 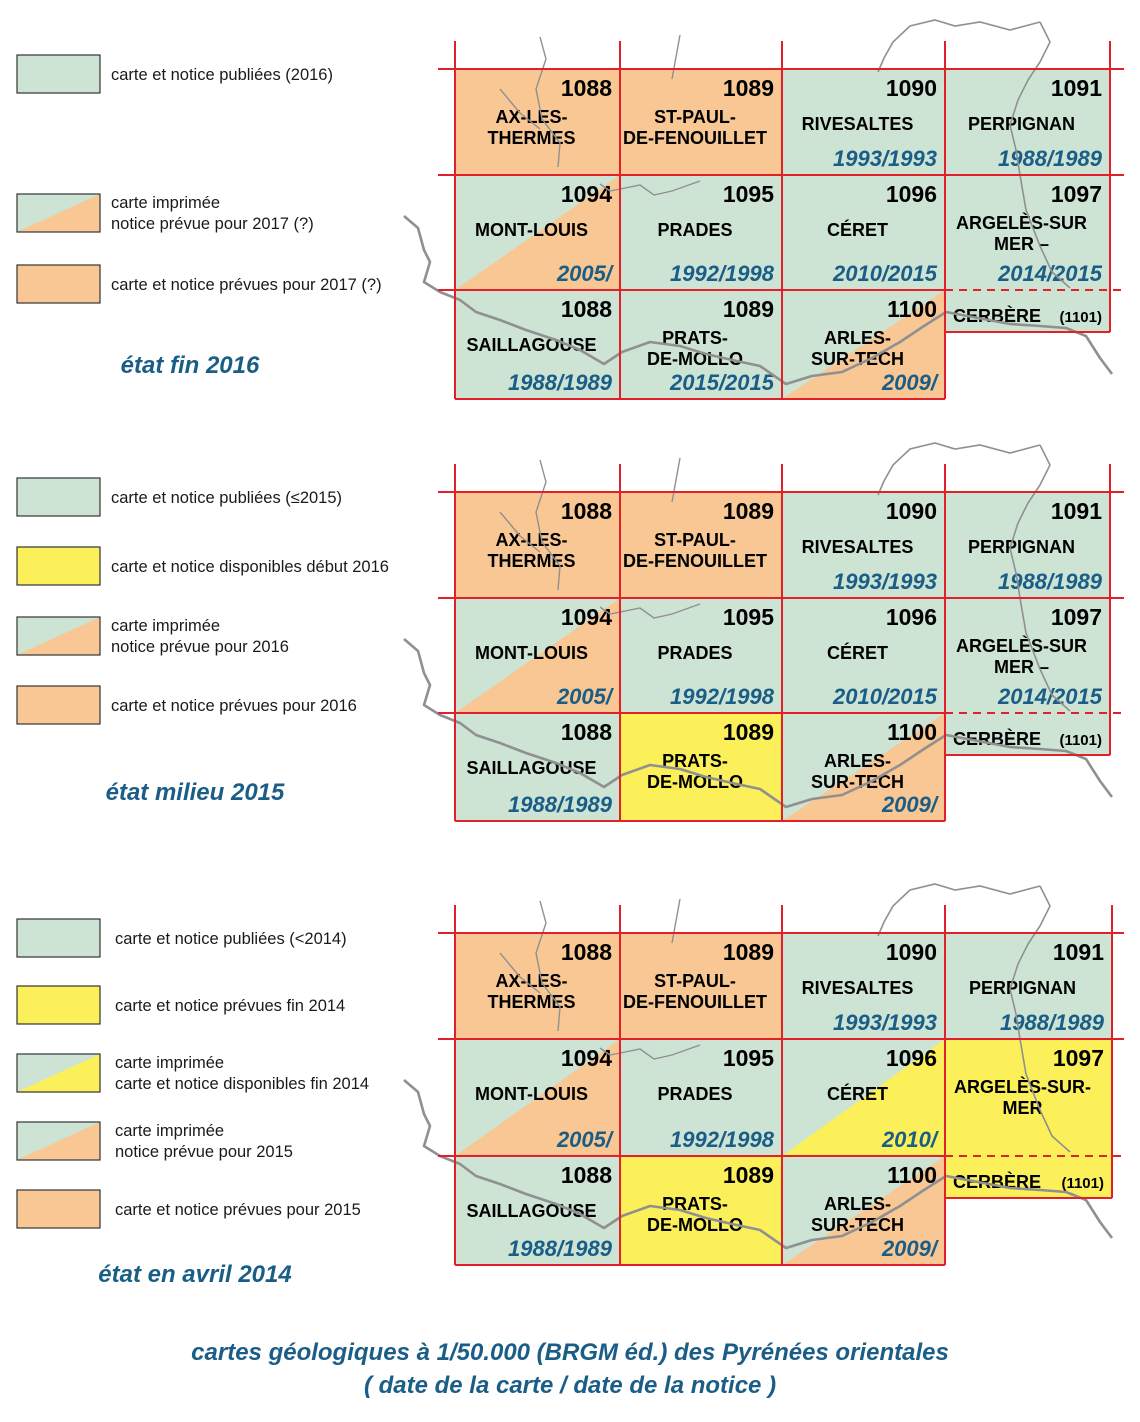 What do you see at coordinates (231, 939) in the screenshot?
I see `legend-label: carte et notice publiées (<2014)` at bounding box center [231, 939].